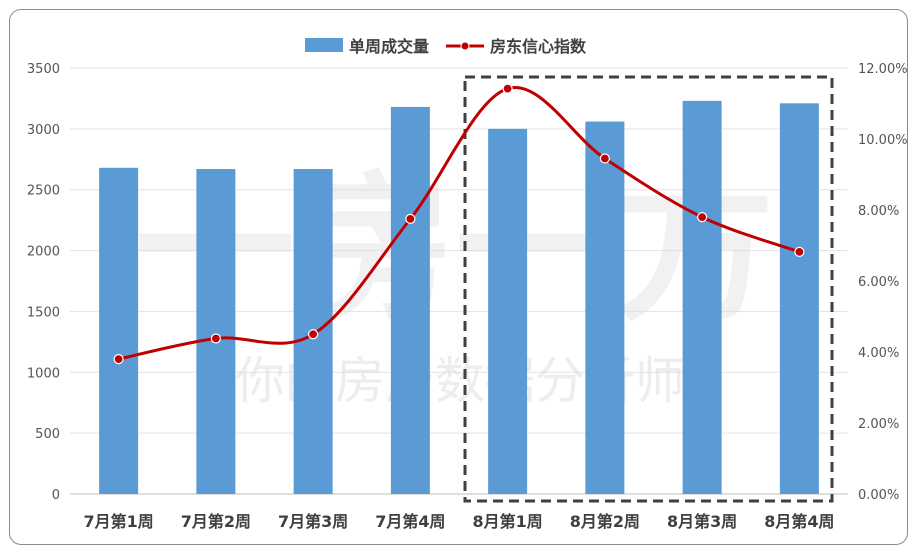 The image size is (919, 556). I want to click on x-tick-label: 8月第1周, so click(507, 521).